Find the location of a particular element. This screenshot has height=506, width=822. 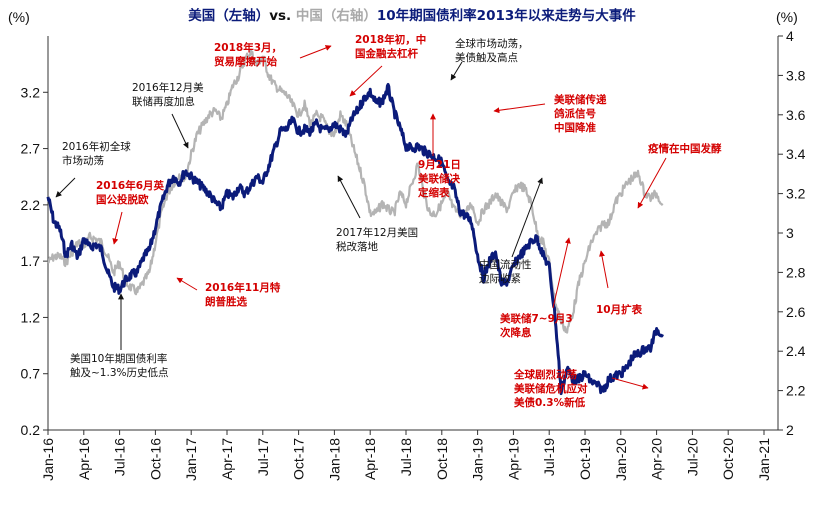

x-tick-label: Jan-21 is located at coordinates (764, 459).